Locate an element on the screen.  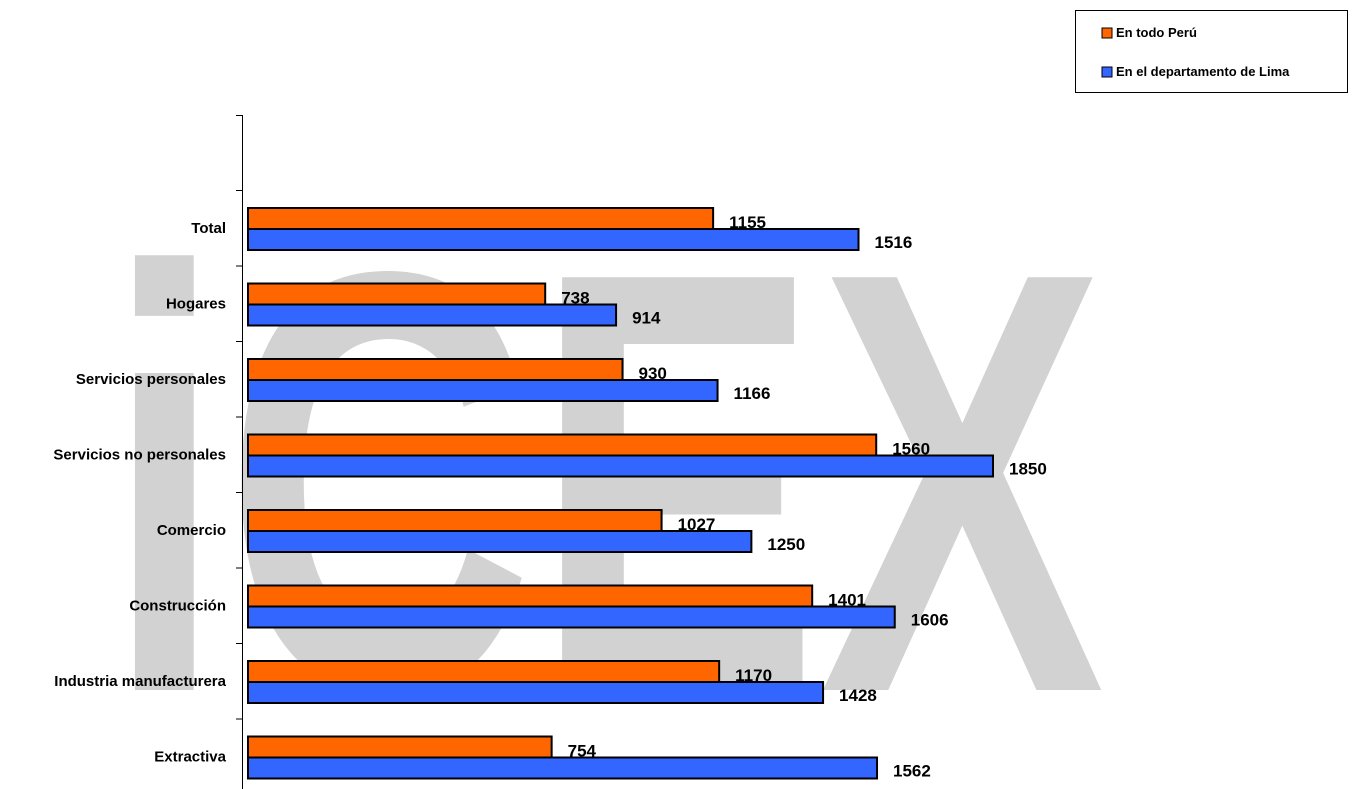
category-label: Industria manufacturera is located at coordinates (140, 681).